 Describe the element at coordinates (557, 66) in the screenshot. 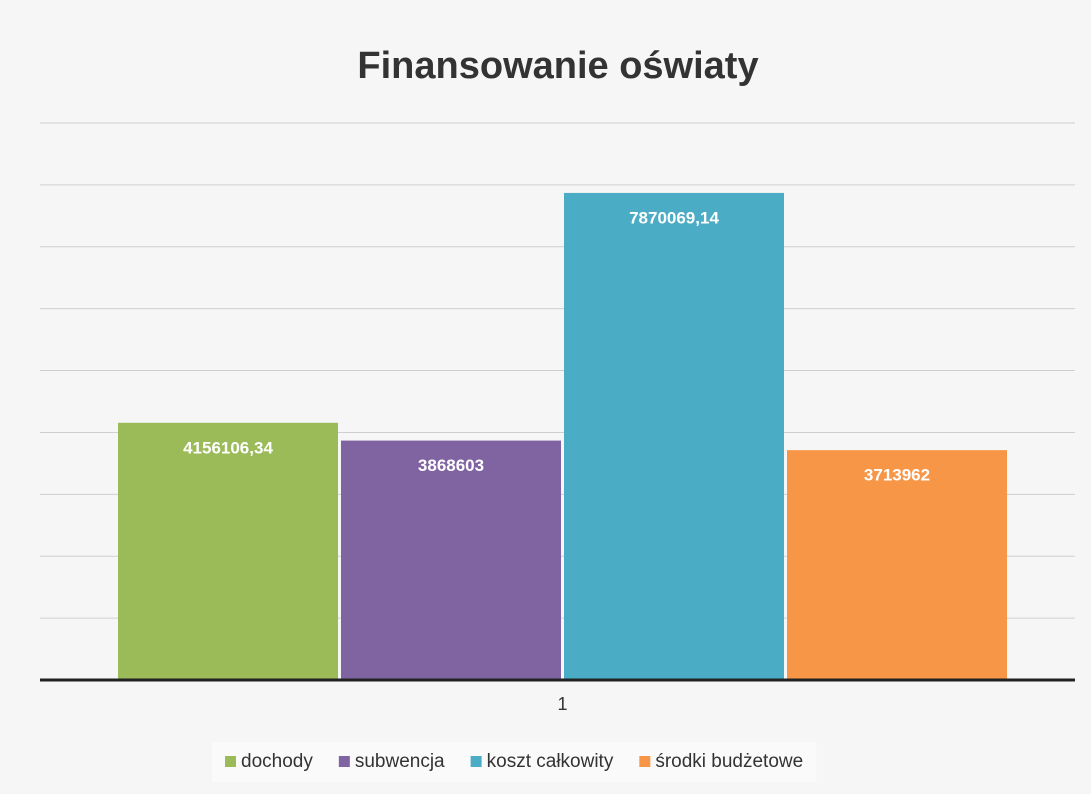

I see `chart-title: Finansowanie oświaty` at that location.